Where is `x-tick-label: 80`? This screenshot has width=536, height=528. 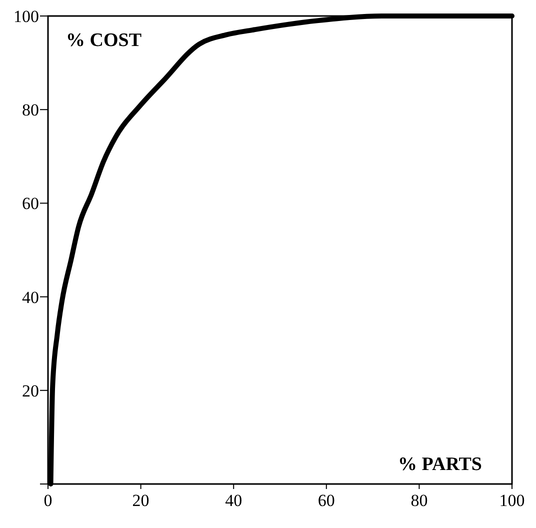 x-tick-label: 80 is located at coordinates (419, 500).